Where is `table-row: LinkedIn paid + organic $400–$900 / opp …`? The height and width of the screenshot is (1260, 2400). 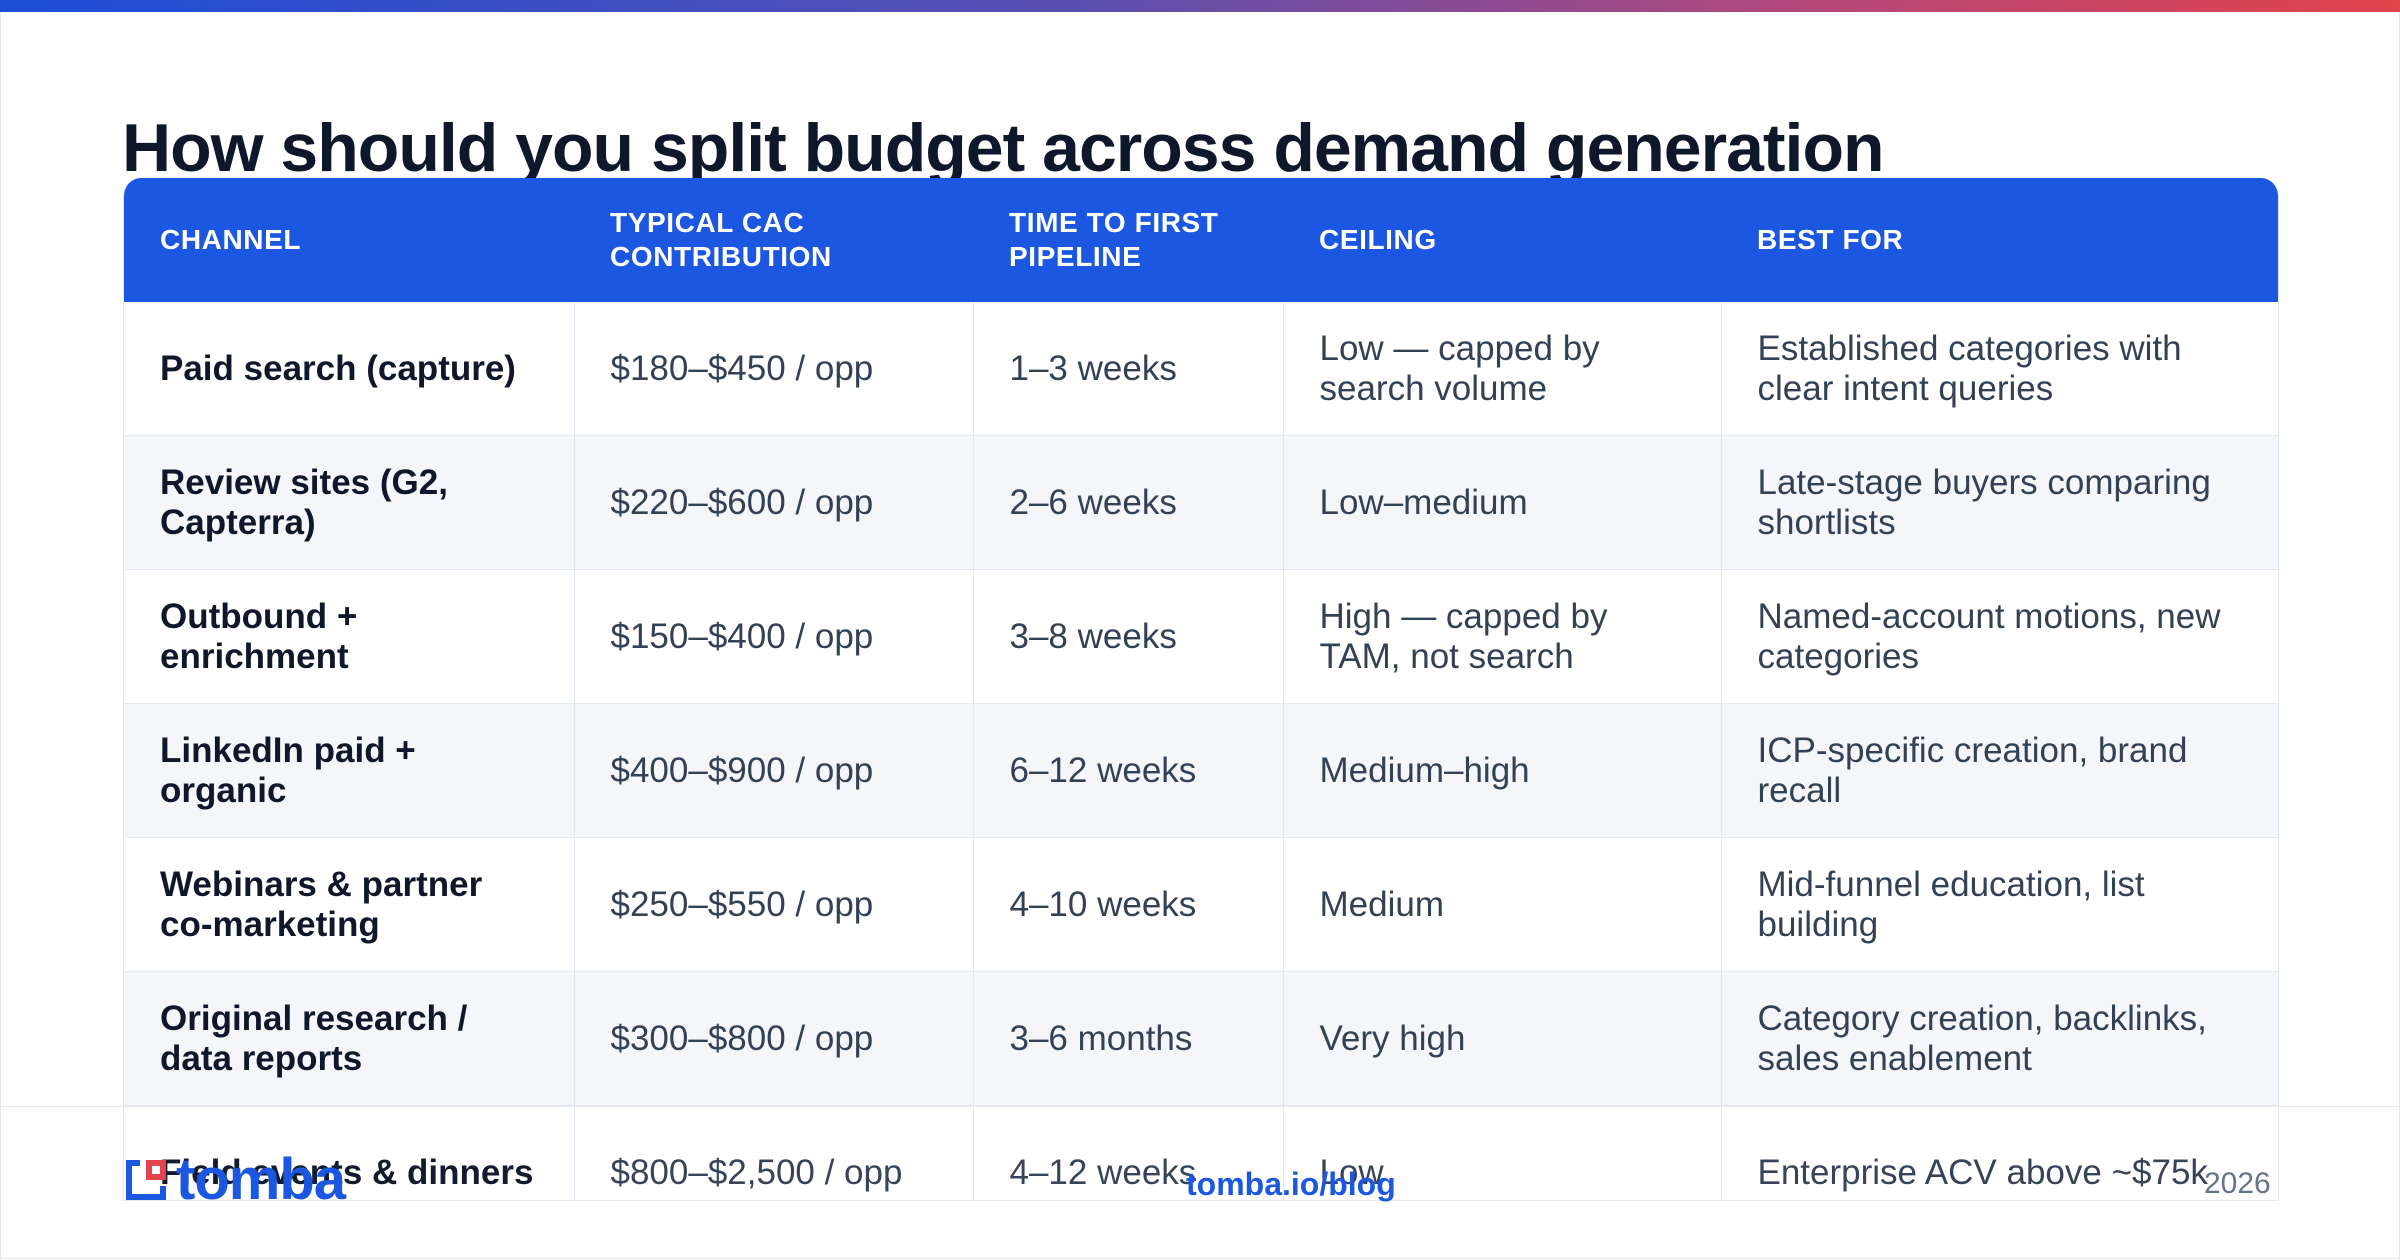 table-row: LinkedIn paid + organic $400–$900 / opp … is located at coordinates (1201, 770).